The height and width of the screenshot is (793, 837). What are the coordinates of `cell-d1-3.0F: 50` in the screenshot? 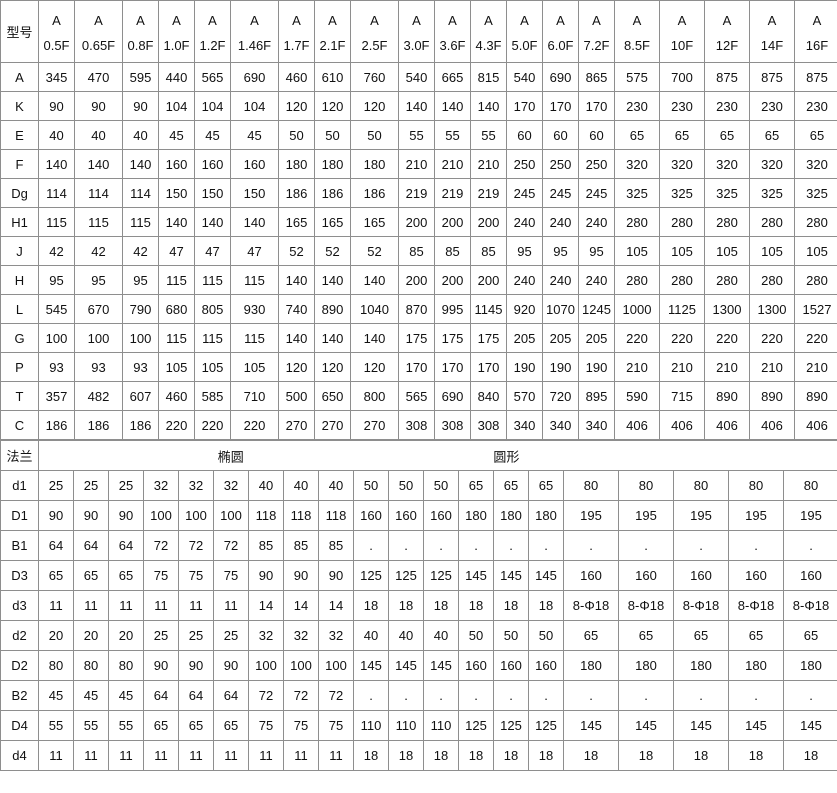 It's located at (371, 485).